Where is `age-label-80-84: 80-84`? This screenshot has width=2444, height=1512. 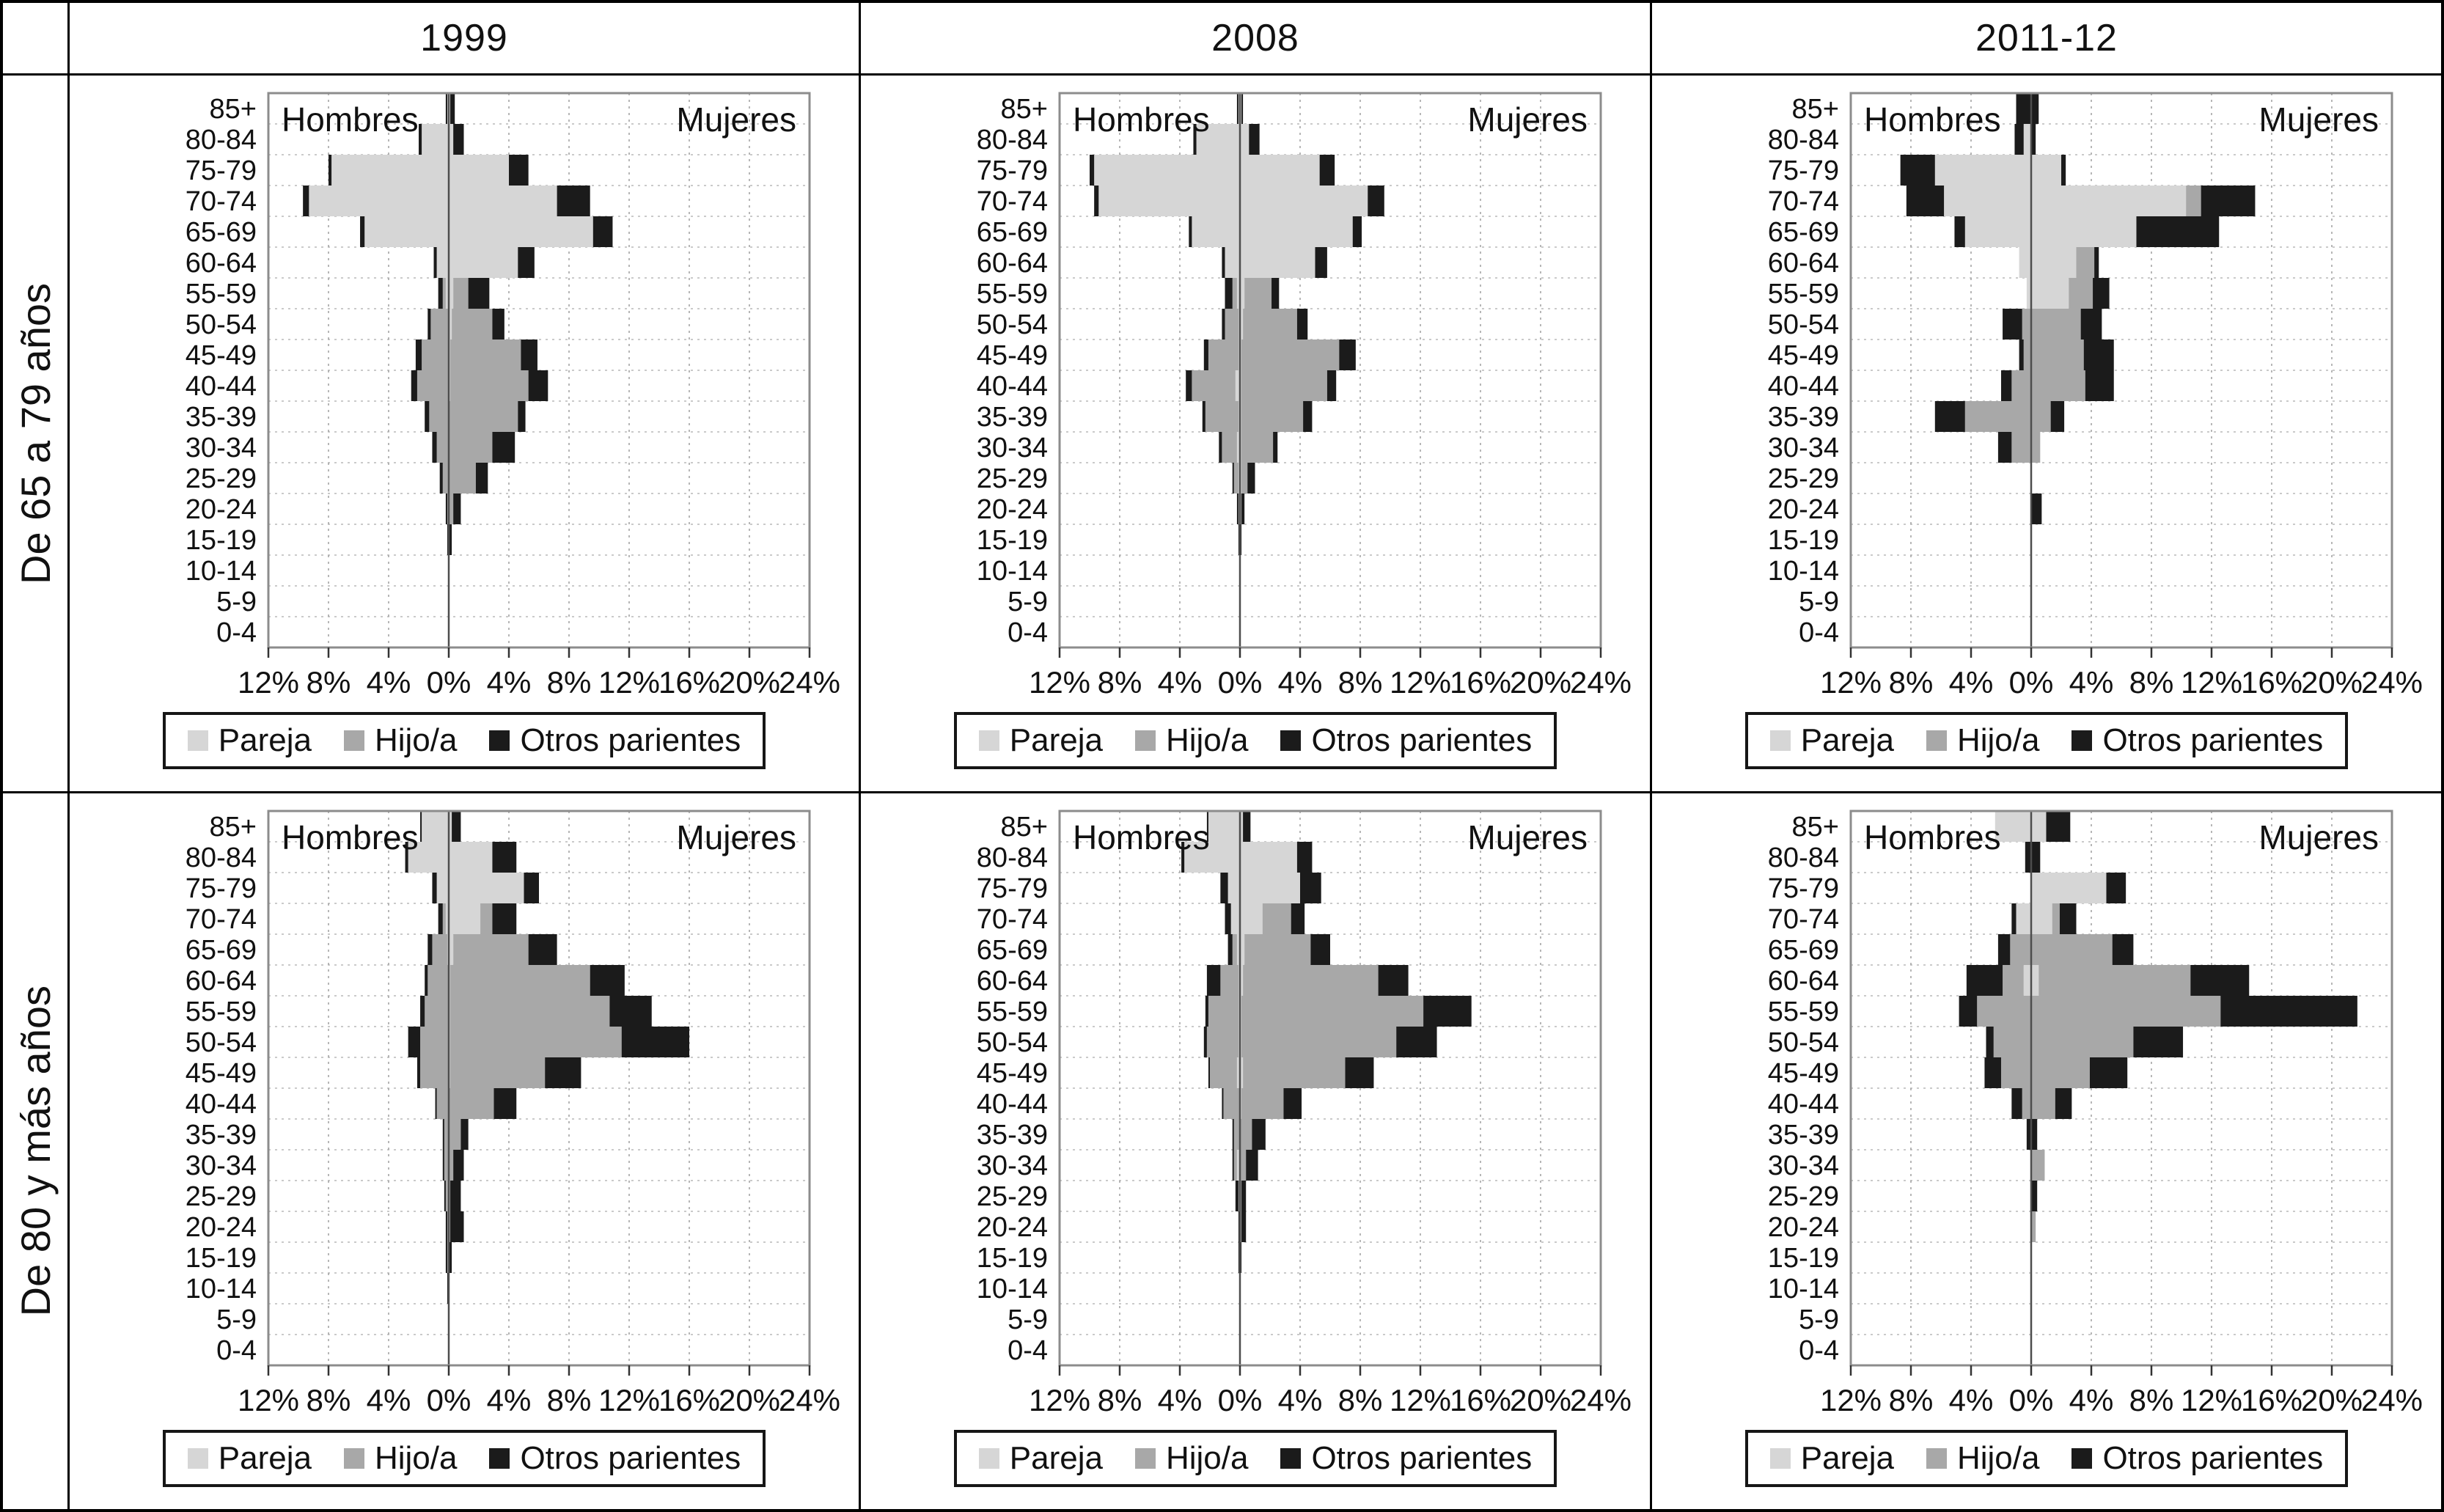
age-label-80-84: 80-84 is located at coordinates (1012, 858).